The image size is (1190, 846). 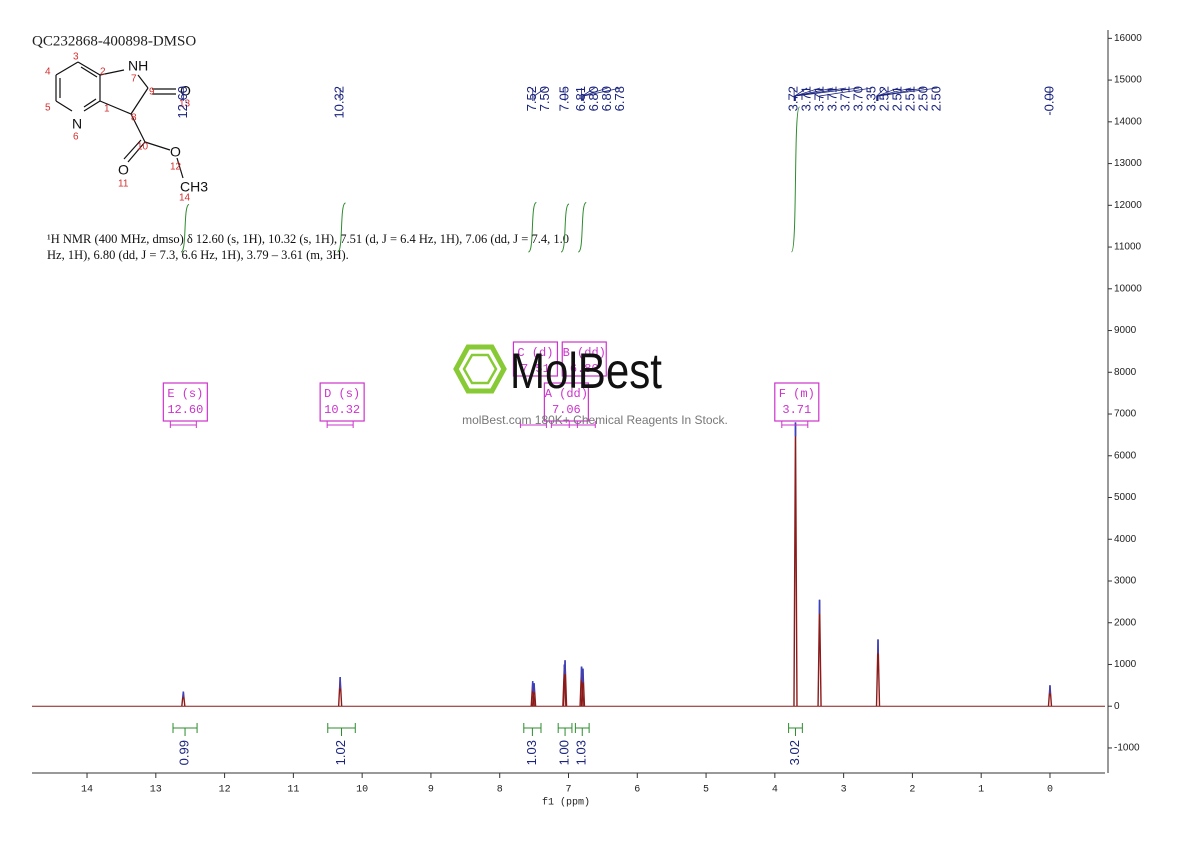 What do you see at coordinates (431, 790) in the screenshot?
I see `x-tick-label: 9` at bounding box center [431, 790].